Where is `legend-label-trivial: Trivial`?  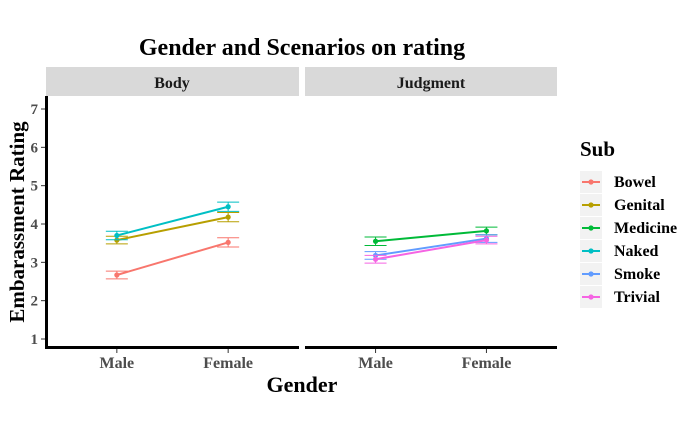
legend-label-trivial: Trivial is located at coordinates (637, 297).